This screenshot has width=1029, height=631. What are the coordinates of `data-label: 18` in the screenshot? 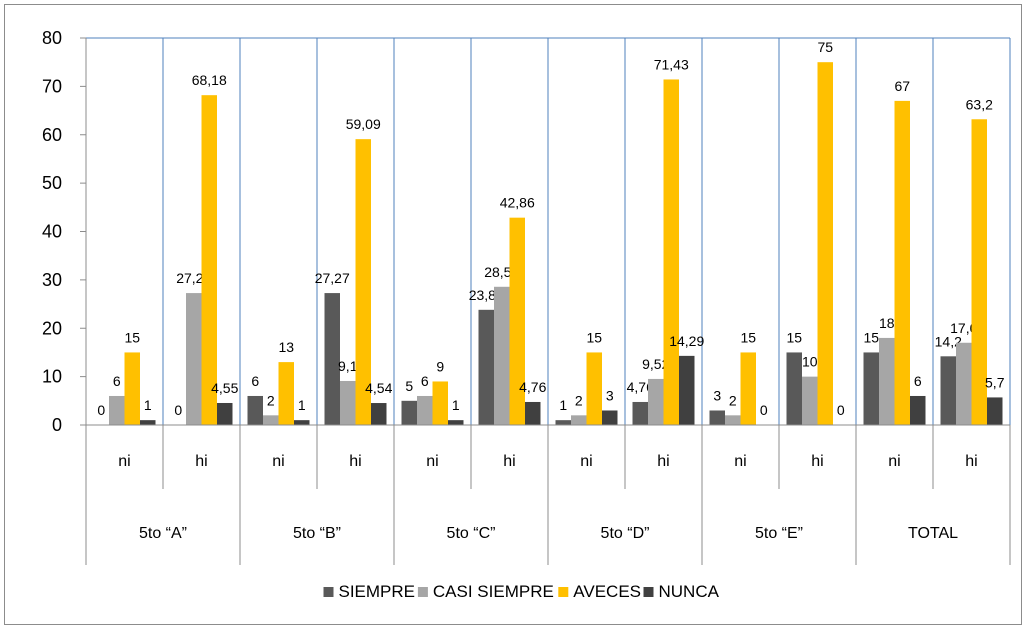 It's located at (887, 323).